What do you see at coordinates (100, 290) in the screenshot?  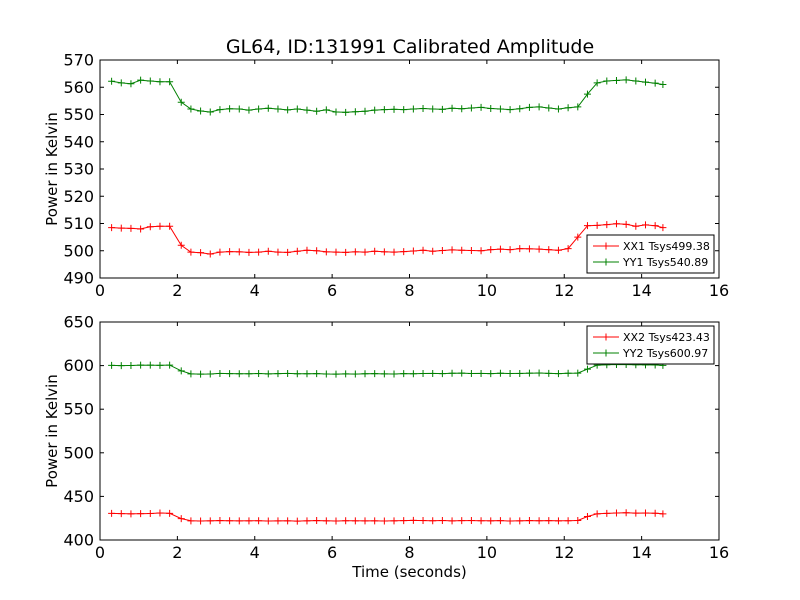 I see `x-tick-label: 0` at bounding box center [100, 290].